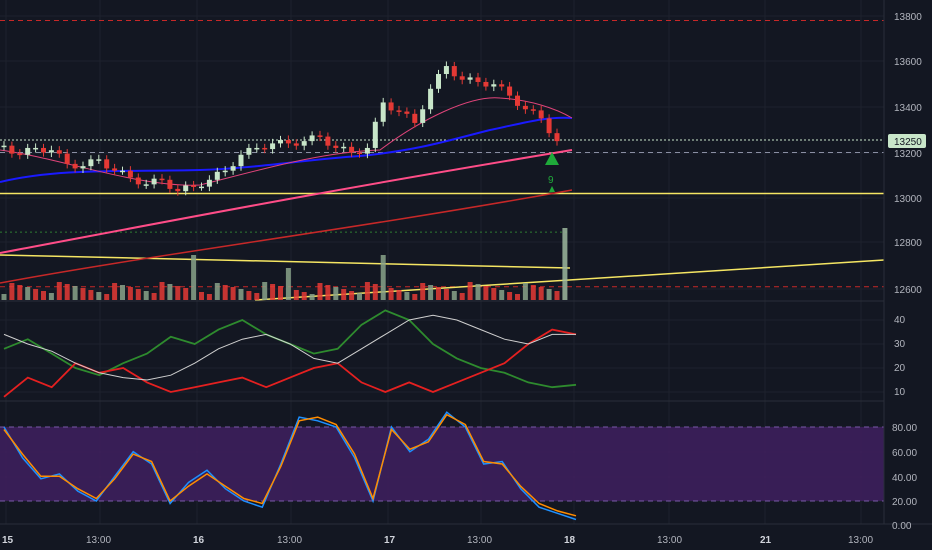 The height and width of the screenshot is (550, 932). Describe the element at coordinates (900, 320) in the screenshot. I see `dmi-axis-label: 40` at that location.